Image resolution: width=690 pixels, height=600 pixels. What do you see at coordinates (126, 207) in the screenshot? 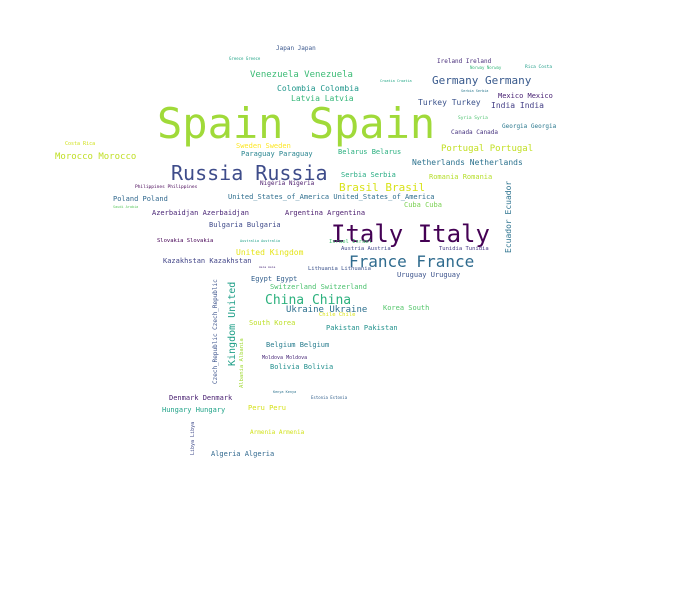
I see `word-saudi-arabia: Saudi Arabia` at bounding box center [126, 207].